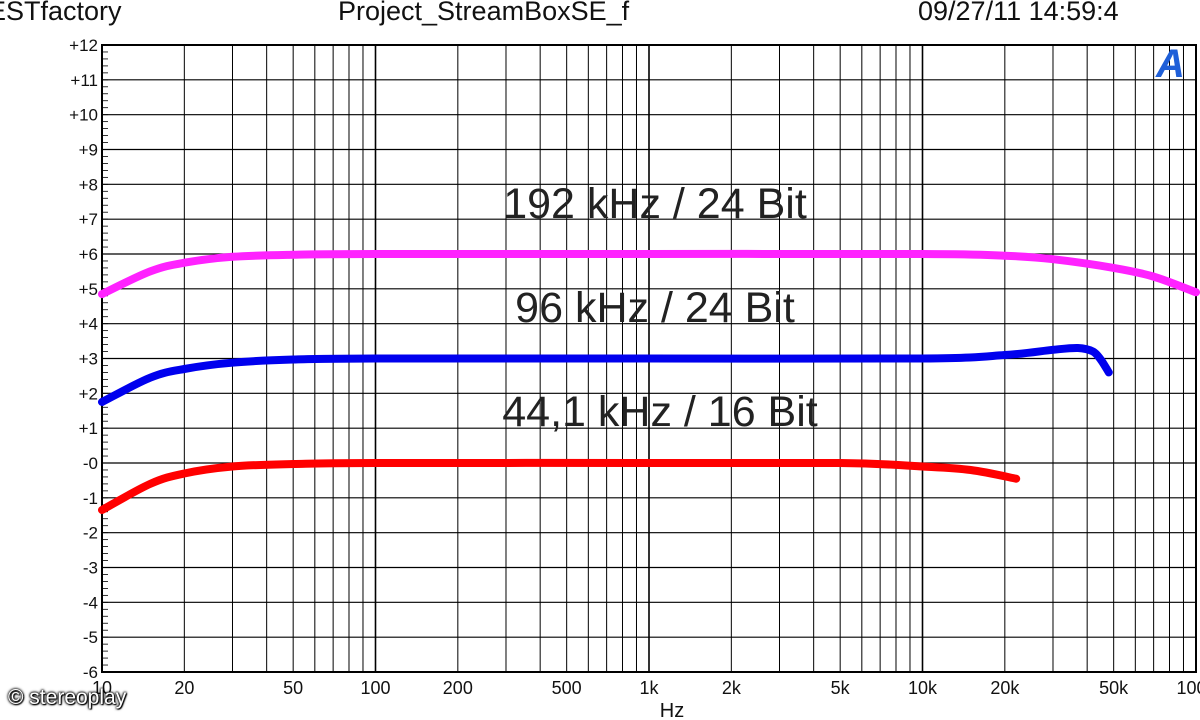  Describe the element at coordinates (90, 637) in the screenshot. I see `y-tick-label: -5` at that location.